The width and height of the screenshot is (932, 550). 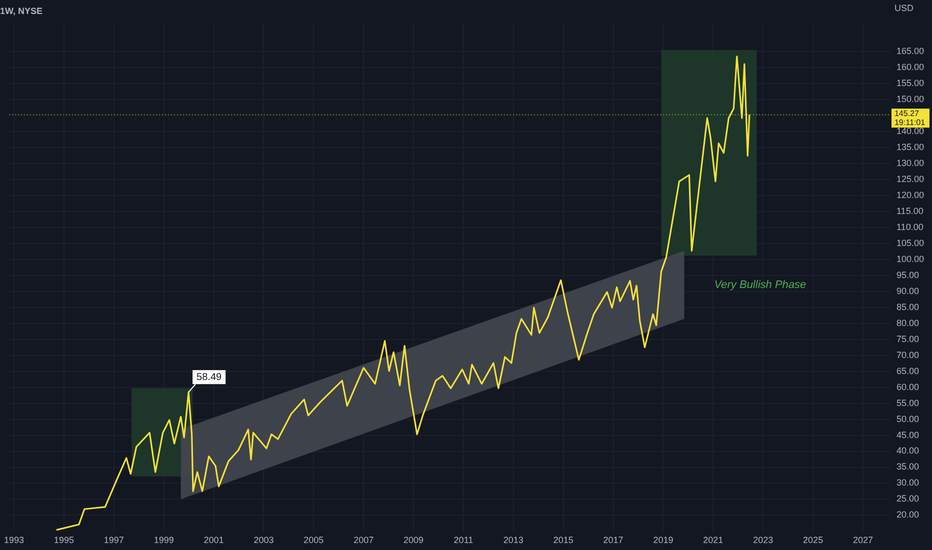 What do you see at coordinates (908, 451) in the screenshot?
I see `y-tick-label: 40.00` at bounding box center [908, 451].